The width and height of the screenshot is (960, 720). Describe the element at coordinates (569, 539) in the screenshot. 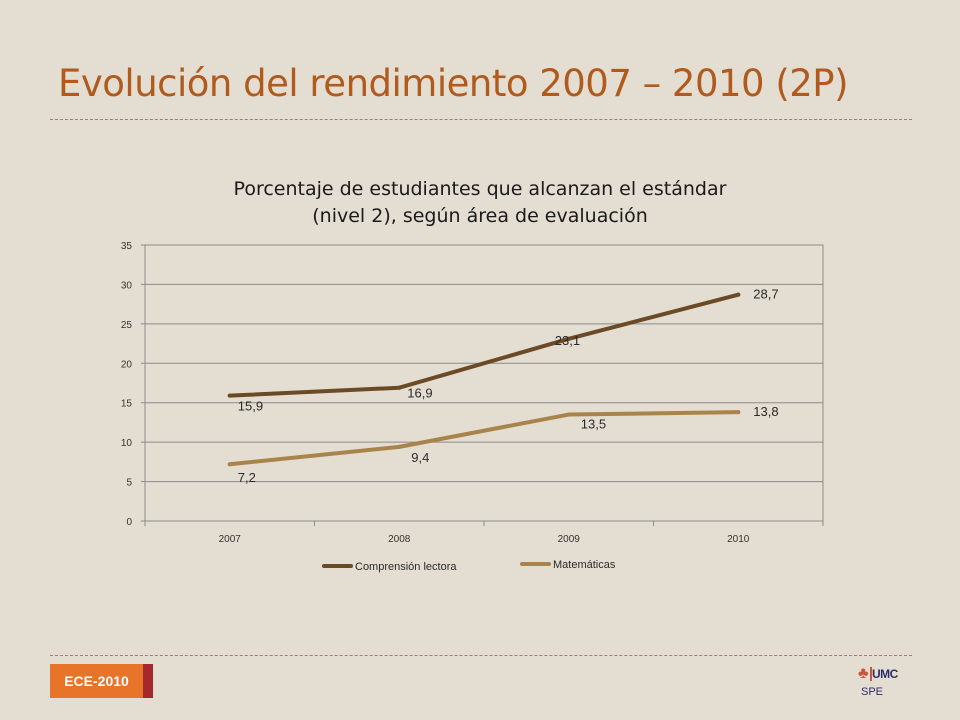

I see `x-tick-label: 2009` at that location.